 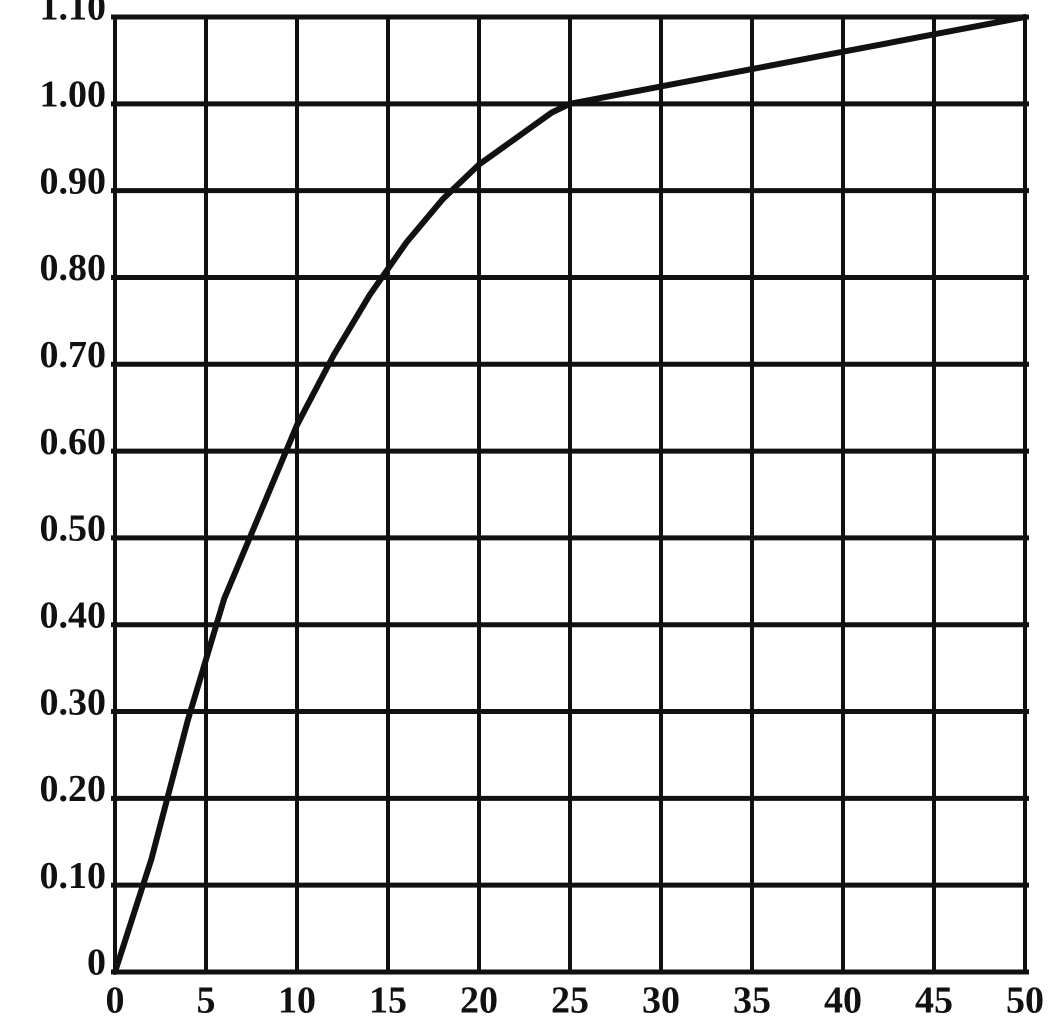 What do you see at coordinates (73, 268) in the screenshot?
I see `y-tick-label: 0.80` at bounding box center [73, 268].